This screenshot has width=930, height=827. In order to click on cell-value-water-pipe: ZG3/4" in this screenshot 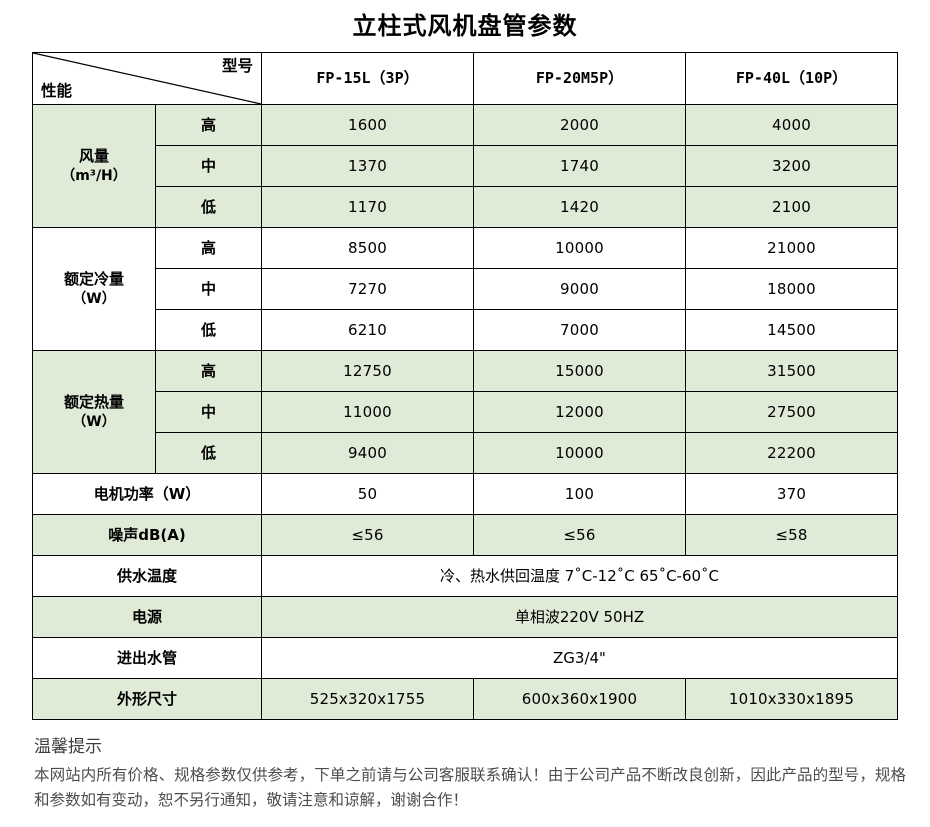, I will do `click(579, 658)`.